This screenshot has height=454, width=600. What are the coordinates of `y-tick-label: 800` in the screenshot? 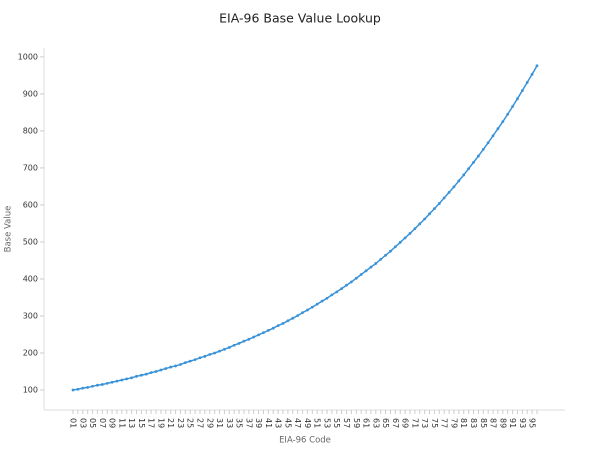 It's located at (30, 130).